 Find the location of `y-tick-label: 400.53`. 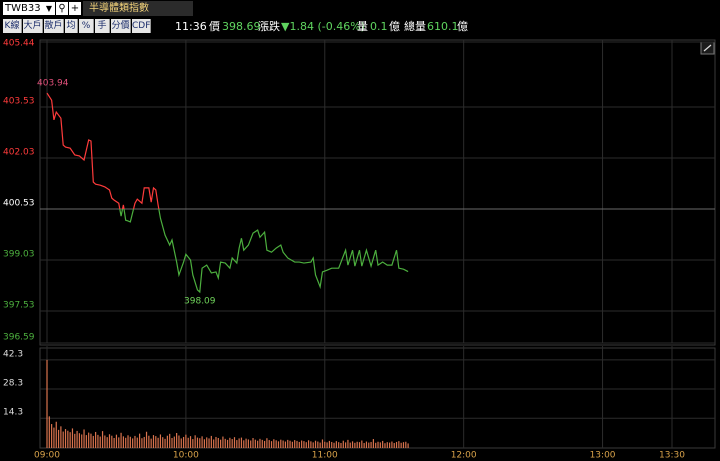

y-tick-label: 400.53 is located at coordinates (19, 203).